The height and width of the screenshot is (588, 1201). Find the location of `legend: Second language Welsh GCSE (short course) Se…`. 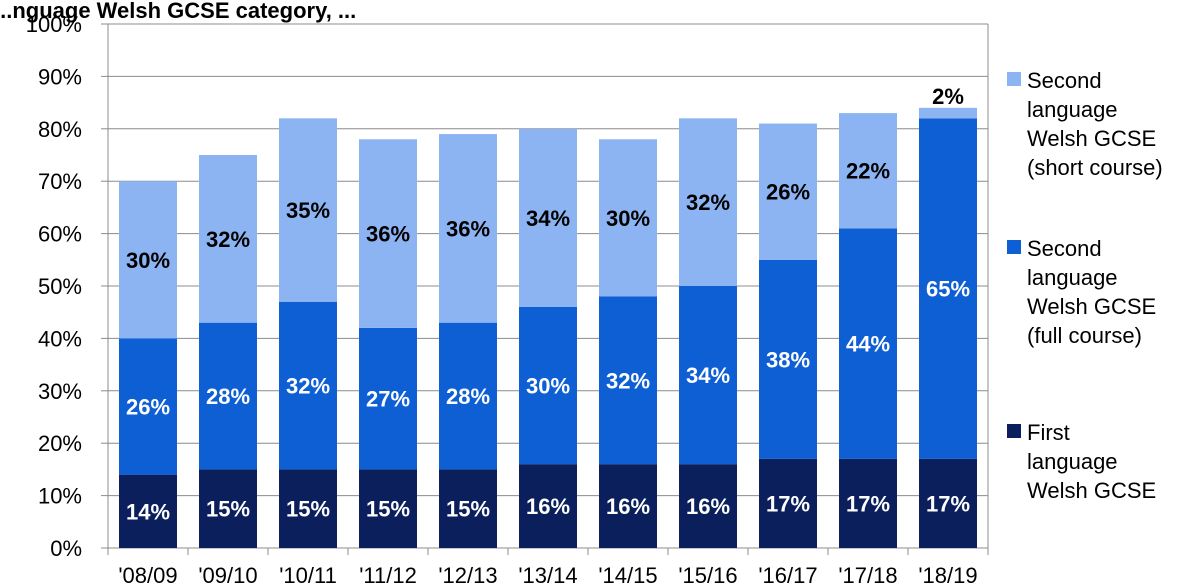

legend: Second language Welsh GCSE (short course) Se… is located at coordinates (1085, 285).